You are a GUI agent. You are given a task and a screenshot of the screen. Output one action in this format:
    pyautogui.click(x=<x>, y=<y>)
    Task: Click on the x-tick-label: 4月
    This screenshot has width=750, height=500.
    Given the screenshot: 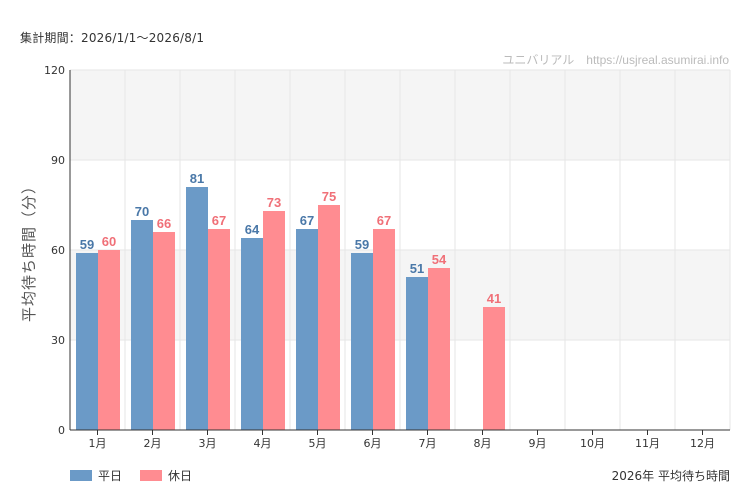 What is the action you would take?
    pyautogui.click(x=263, y=443)
    